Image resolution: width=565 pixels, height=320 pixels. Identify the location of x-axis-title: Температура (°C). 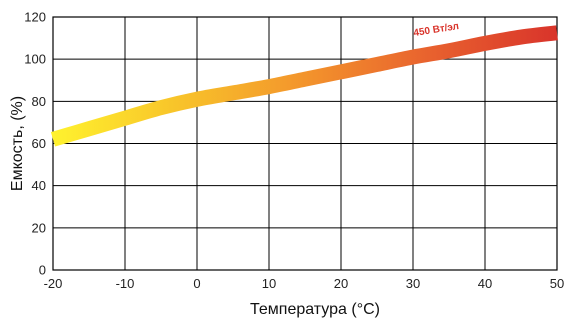
(315, 309).